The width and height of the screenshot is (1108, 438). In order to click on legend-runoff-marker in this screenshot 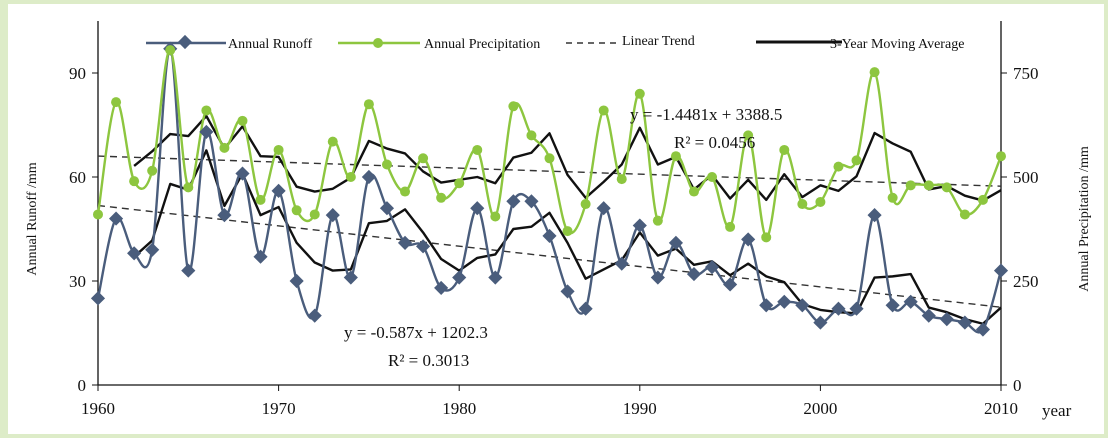, I will do `click(185, 42)`.